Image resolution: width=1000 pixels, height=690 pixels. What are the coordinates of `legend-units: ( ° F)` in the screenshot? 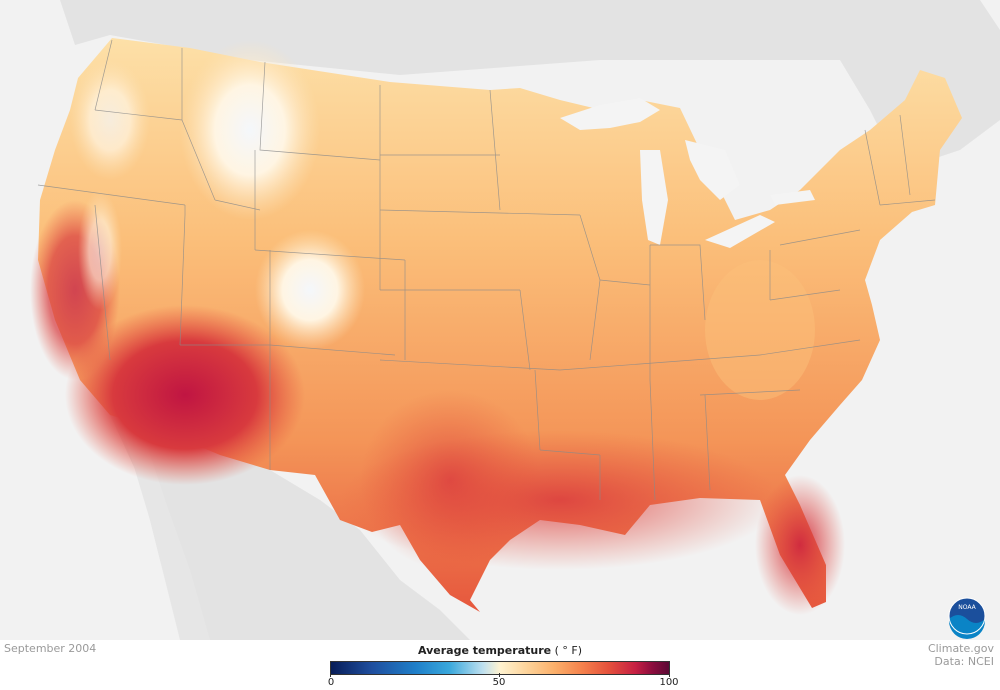 It's located at (568, 650).